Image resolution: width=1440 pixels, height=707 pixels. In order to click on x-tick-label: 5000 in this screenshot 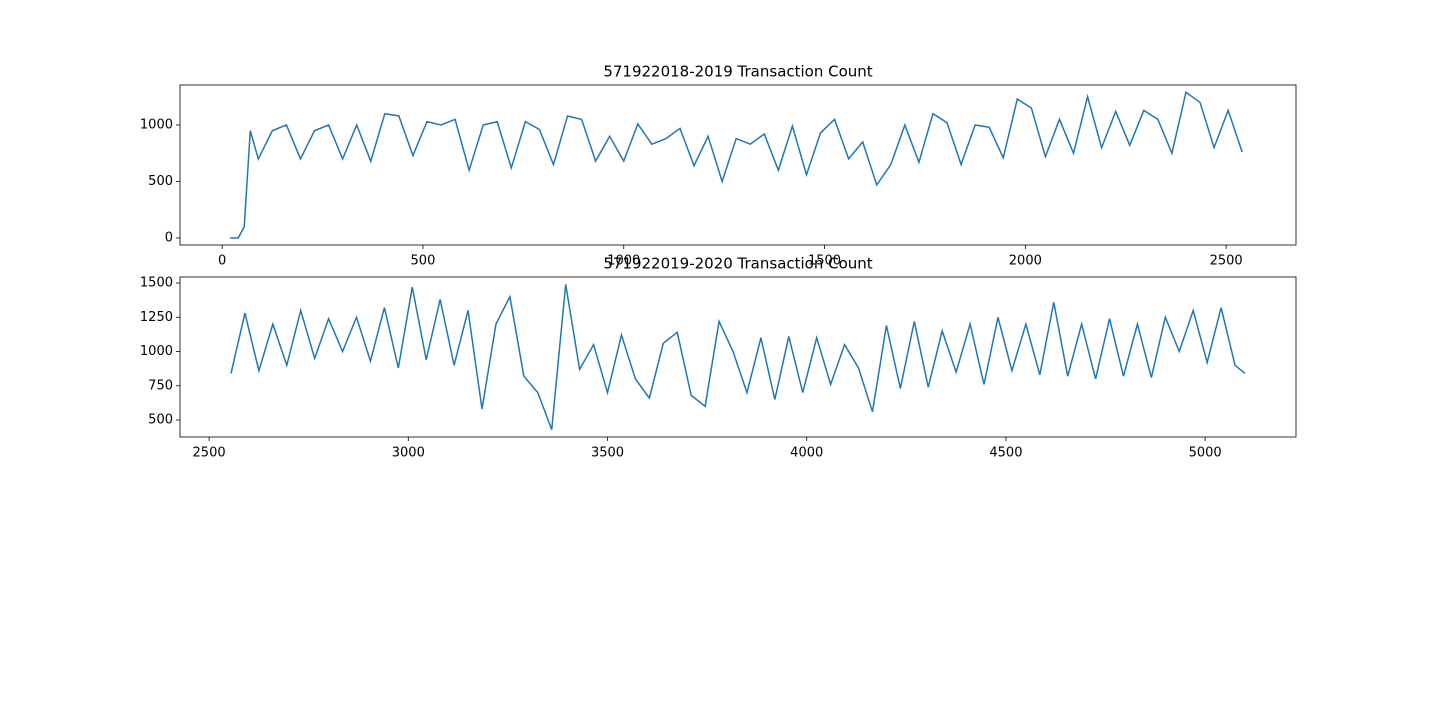, I will do `click(1205, 453)`.